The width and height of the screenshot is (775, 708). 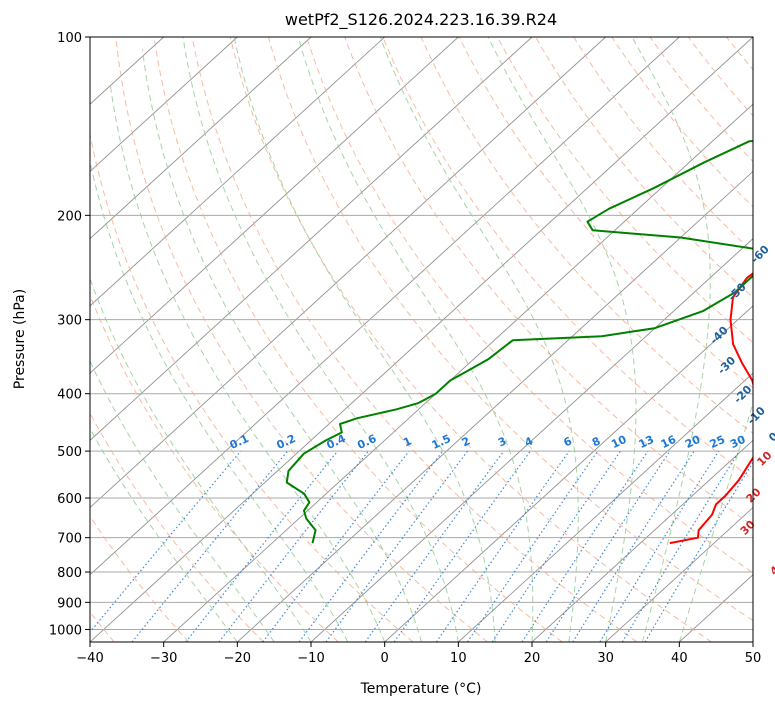 I want to click on mixing-ratio-label: 30, so click(x=738, y=442).